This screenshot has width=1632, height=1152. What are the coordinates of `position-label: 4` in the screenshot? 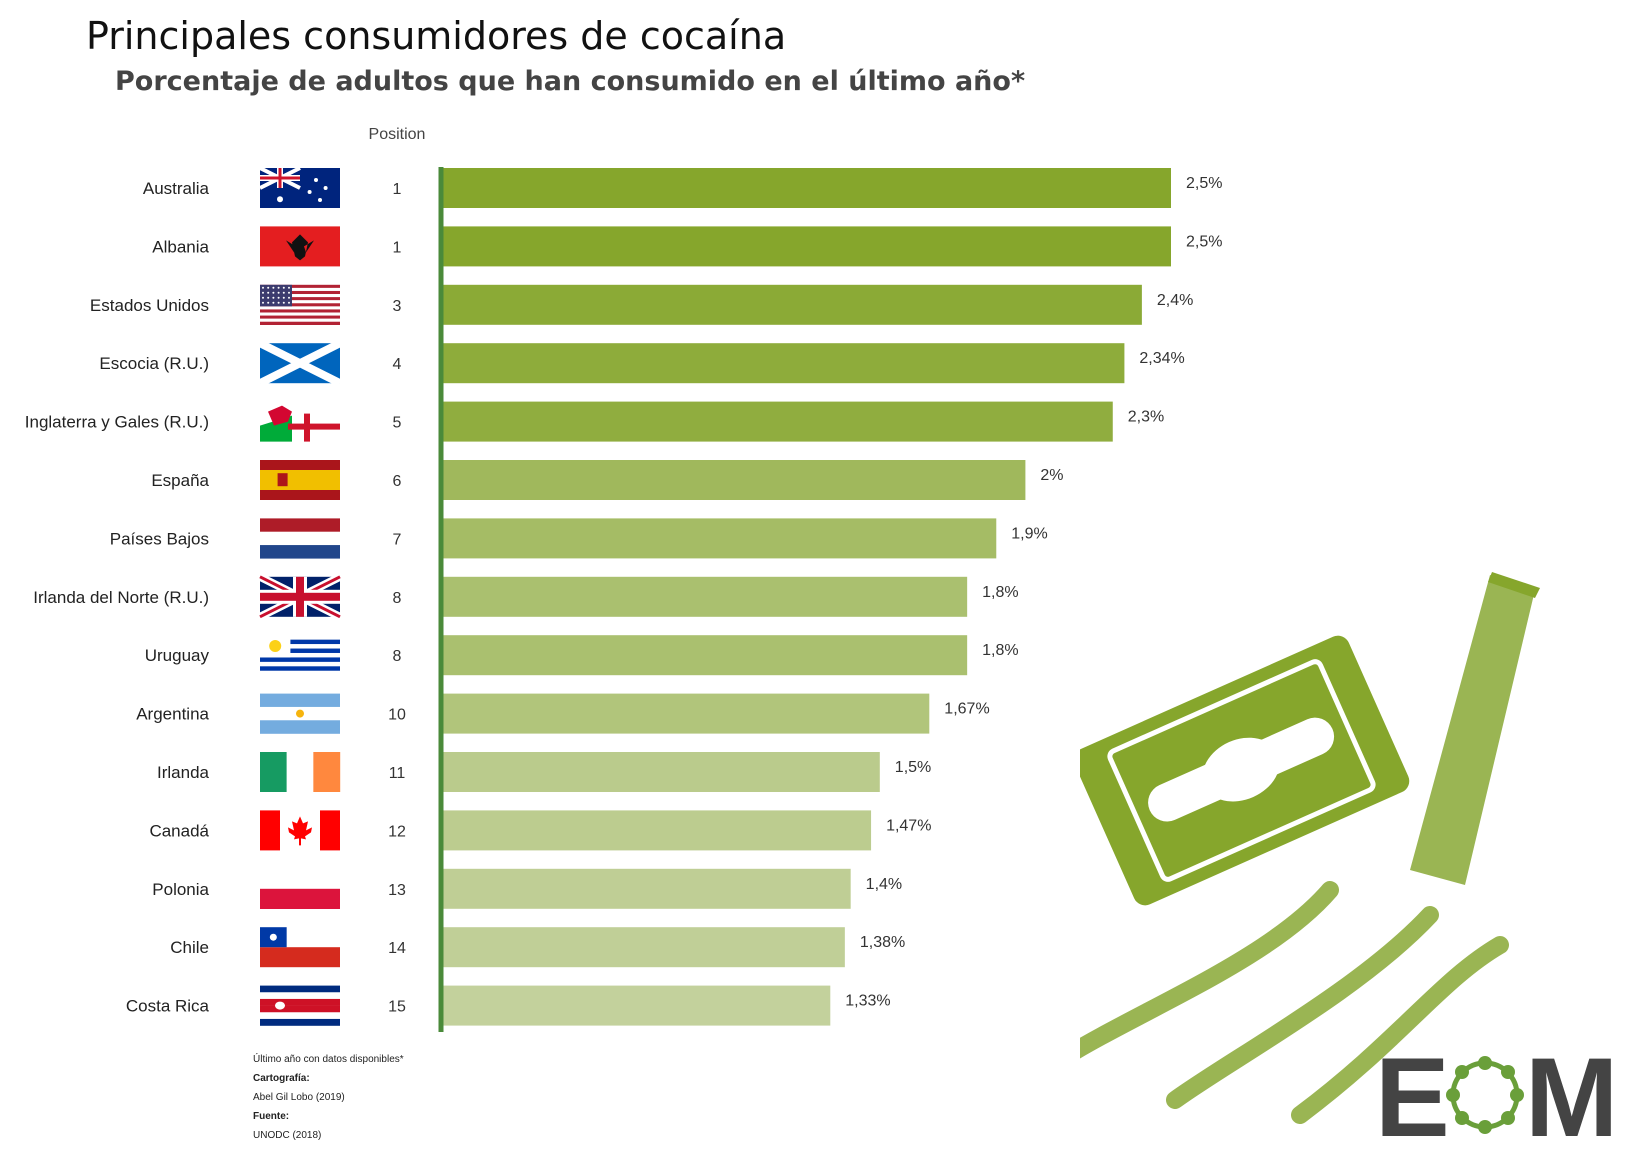 It's located at (397, 364).